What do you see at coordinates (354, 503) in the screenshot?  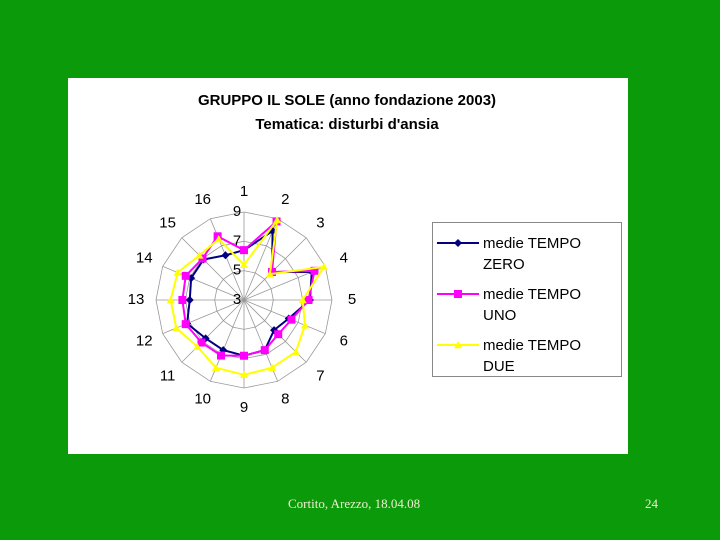 I see `footer-text: Cortito, Arezzo, 18.04.08` at bounding box center [354, 503].